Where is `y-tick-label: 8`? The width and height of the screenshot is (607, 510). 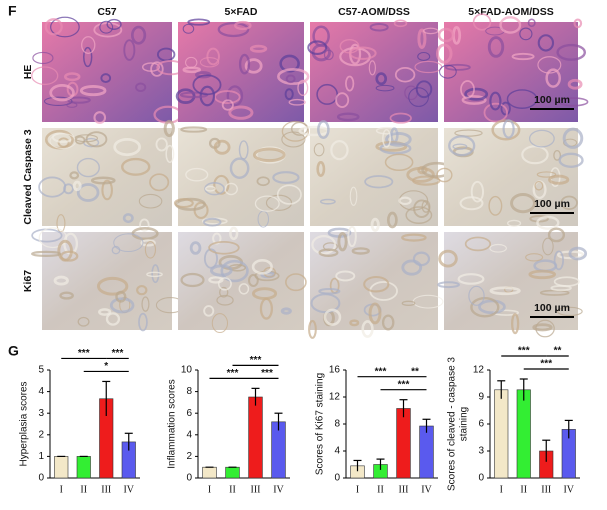 y-tick-label: 8 is located at coordinates (337, 424).